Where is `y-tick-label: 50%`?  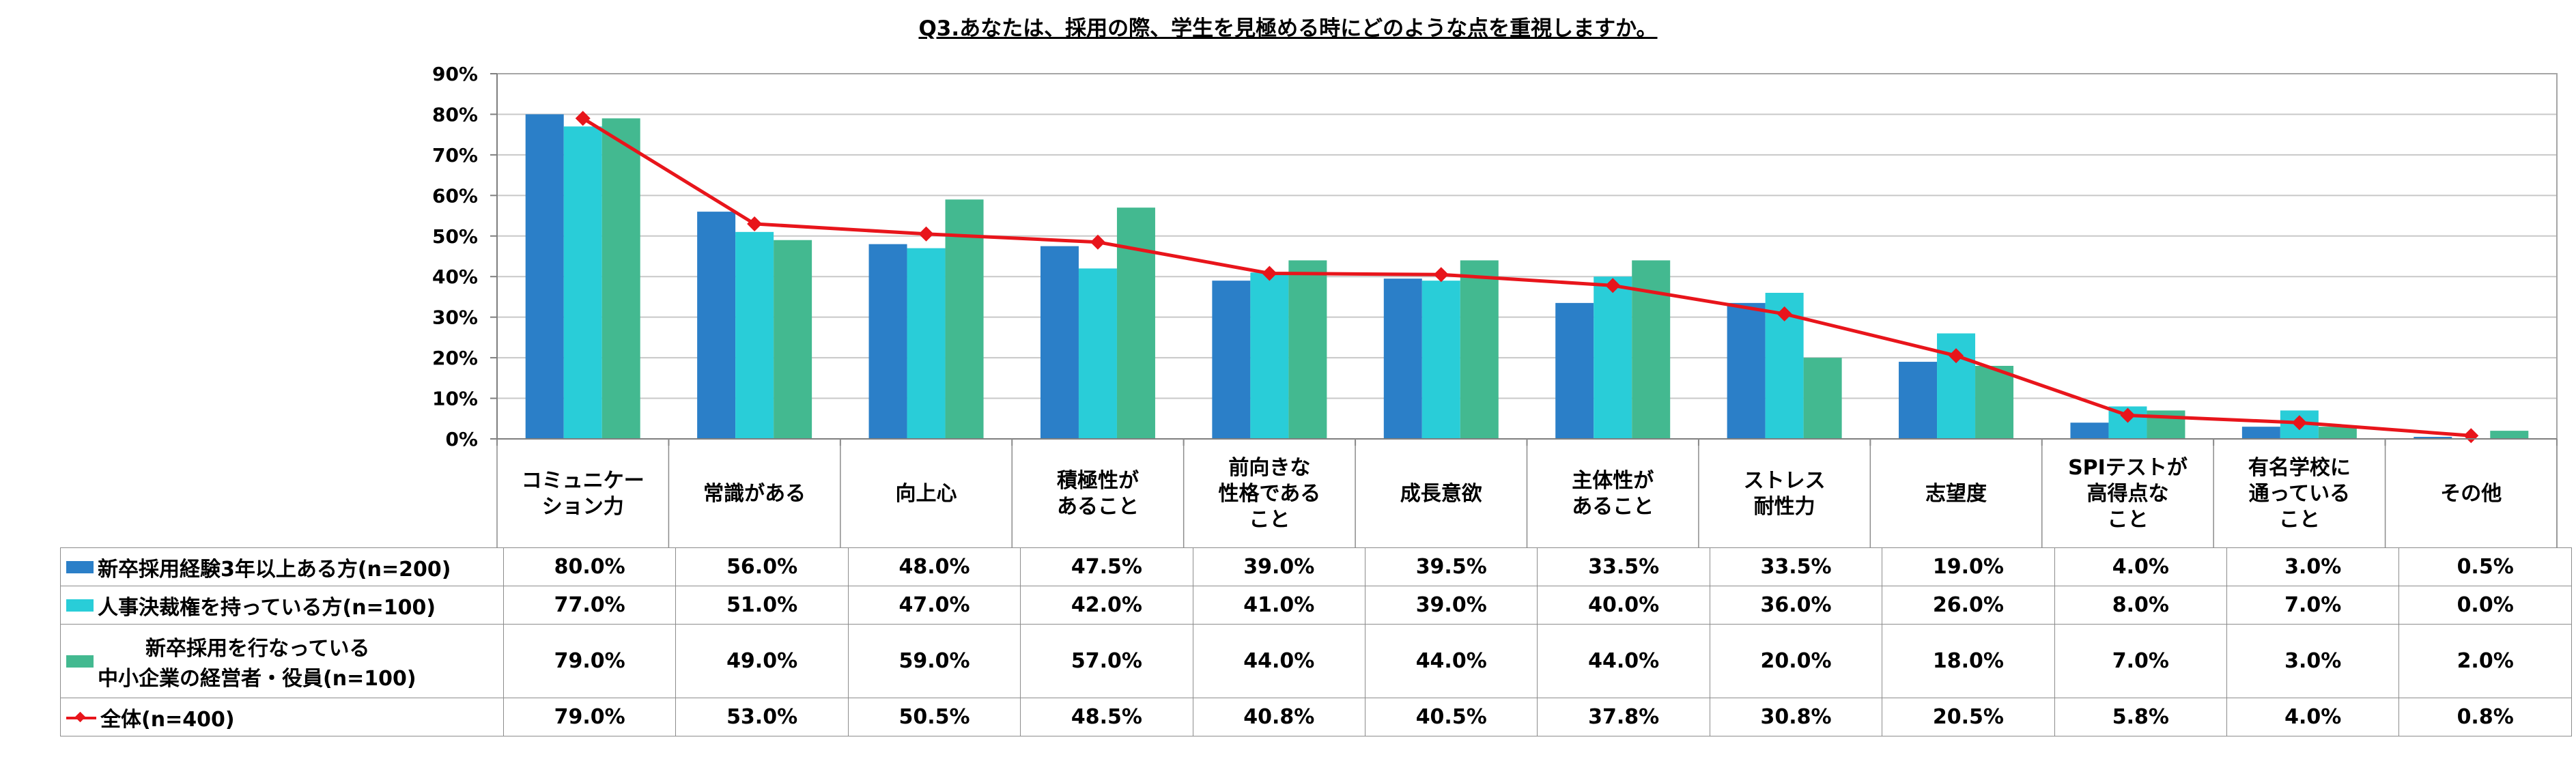
y-tick-label: 50% is located at coordinates (455, 236).